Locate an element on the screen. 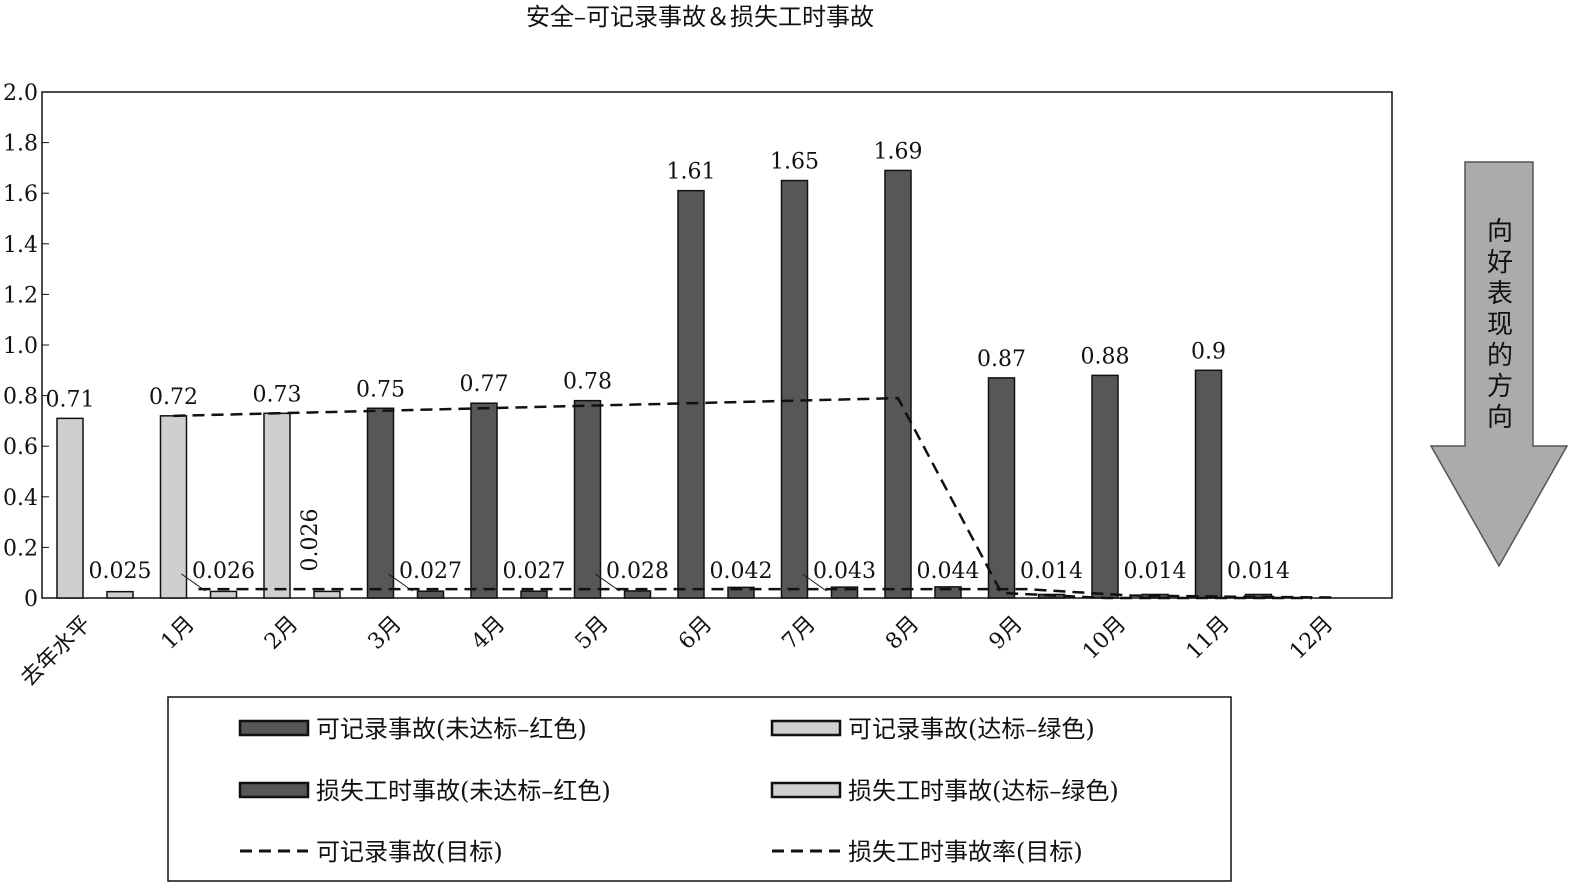 Image resolution: width=1582 pixels, height=889 pixels. recordable-value-label: 0.9 is located at coordinates (1208, 351).